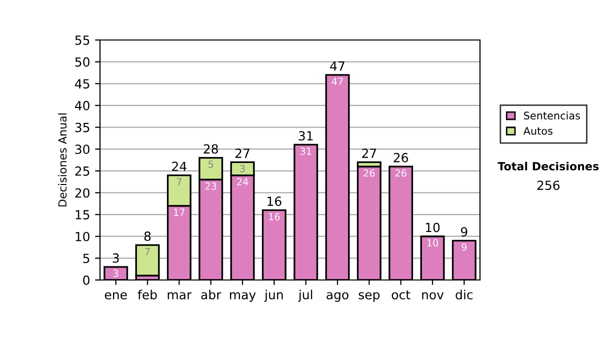  What do you see at coordinates (82, 40) in the screenshot?
I see `y-tick-label: 55` at bounding box center [82, 40].